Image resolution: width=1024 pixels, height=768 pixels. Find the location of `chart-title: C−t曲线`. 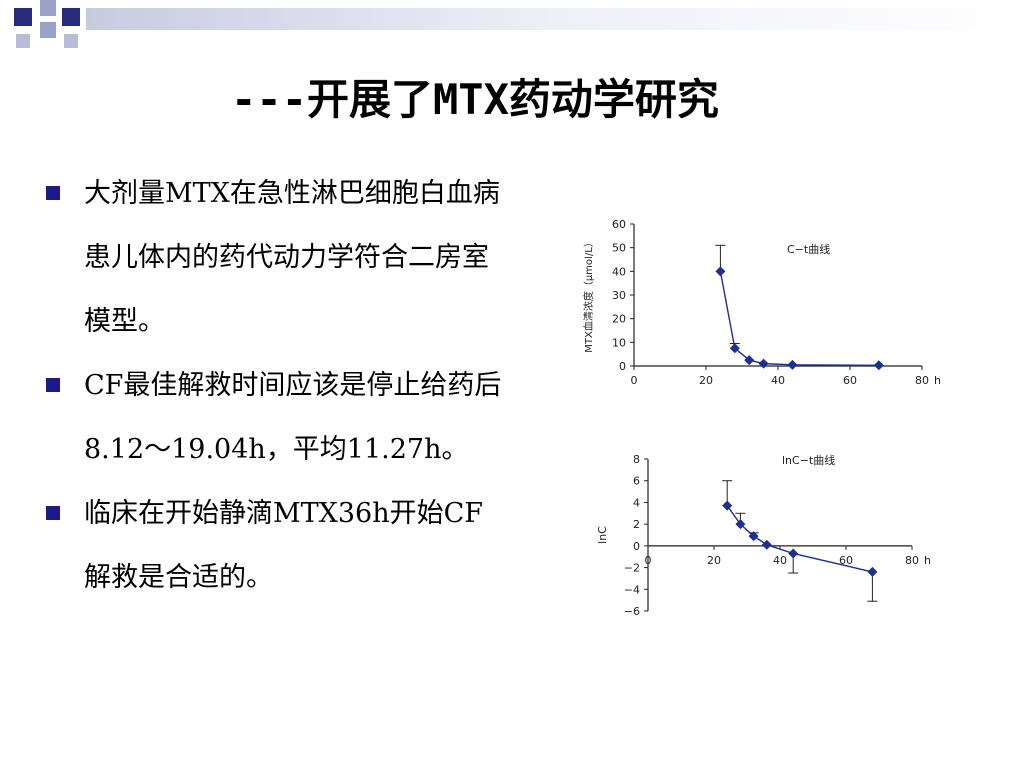

chart-title: C−t曲线 is located at coordinates (808, 249).